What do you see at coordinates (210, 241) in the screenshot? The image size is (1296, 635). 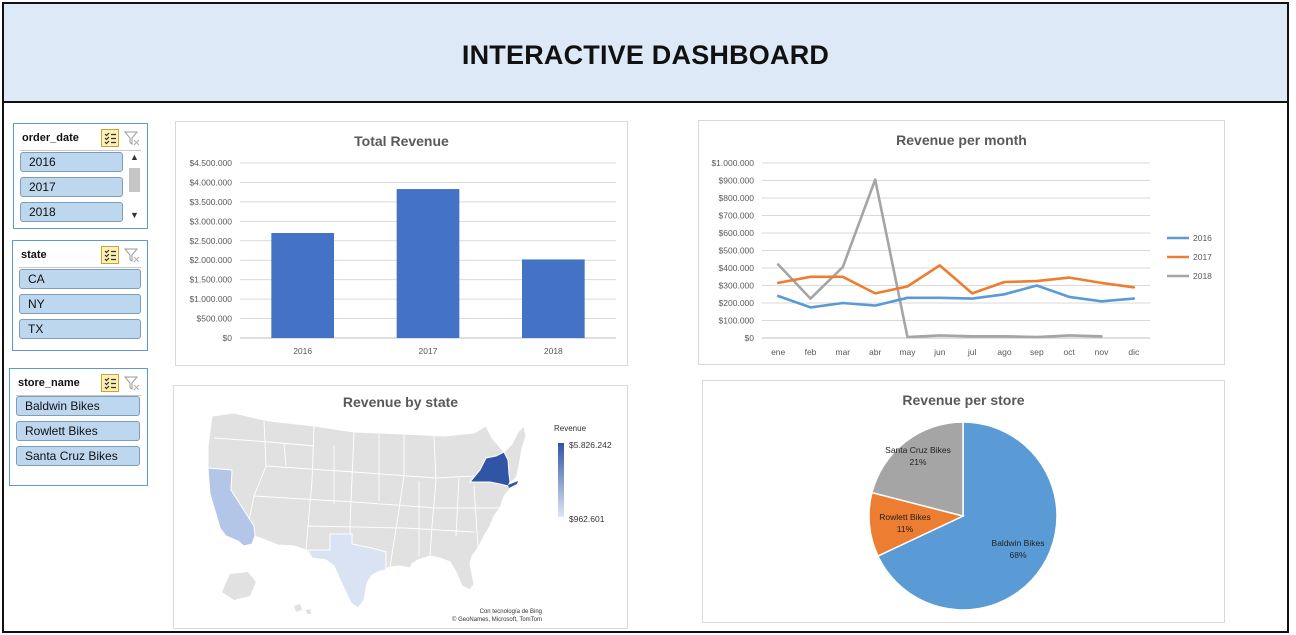 I see `y-tick-label: $2.500.000` at bounding box center [210, 241].